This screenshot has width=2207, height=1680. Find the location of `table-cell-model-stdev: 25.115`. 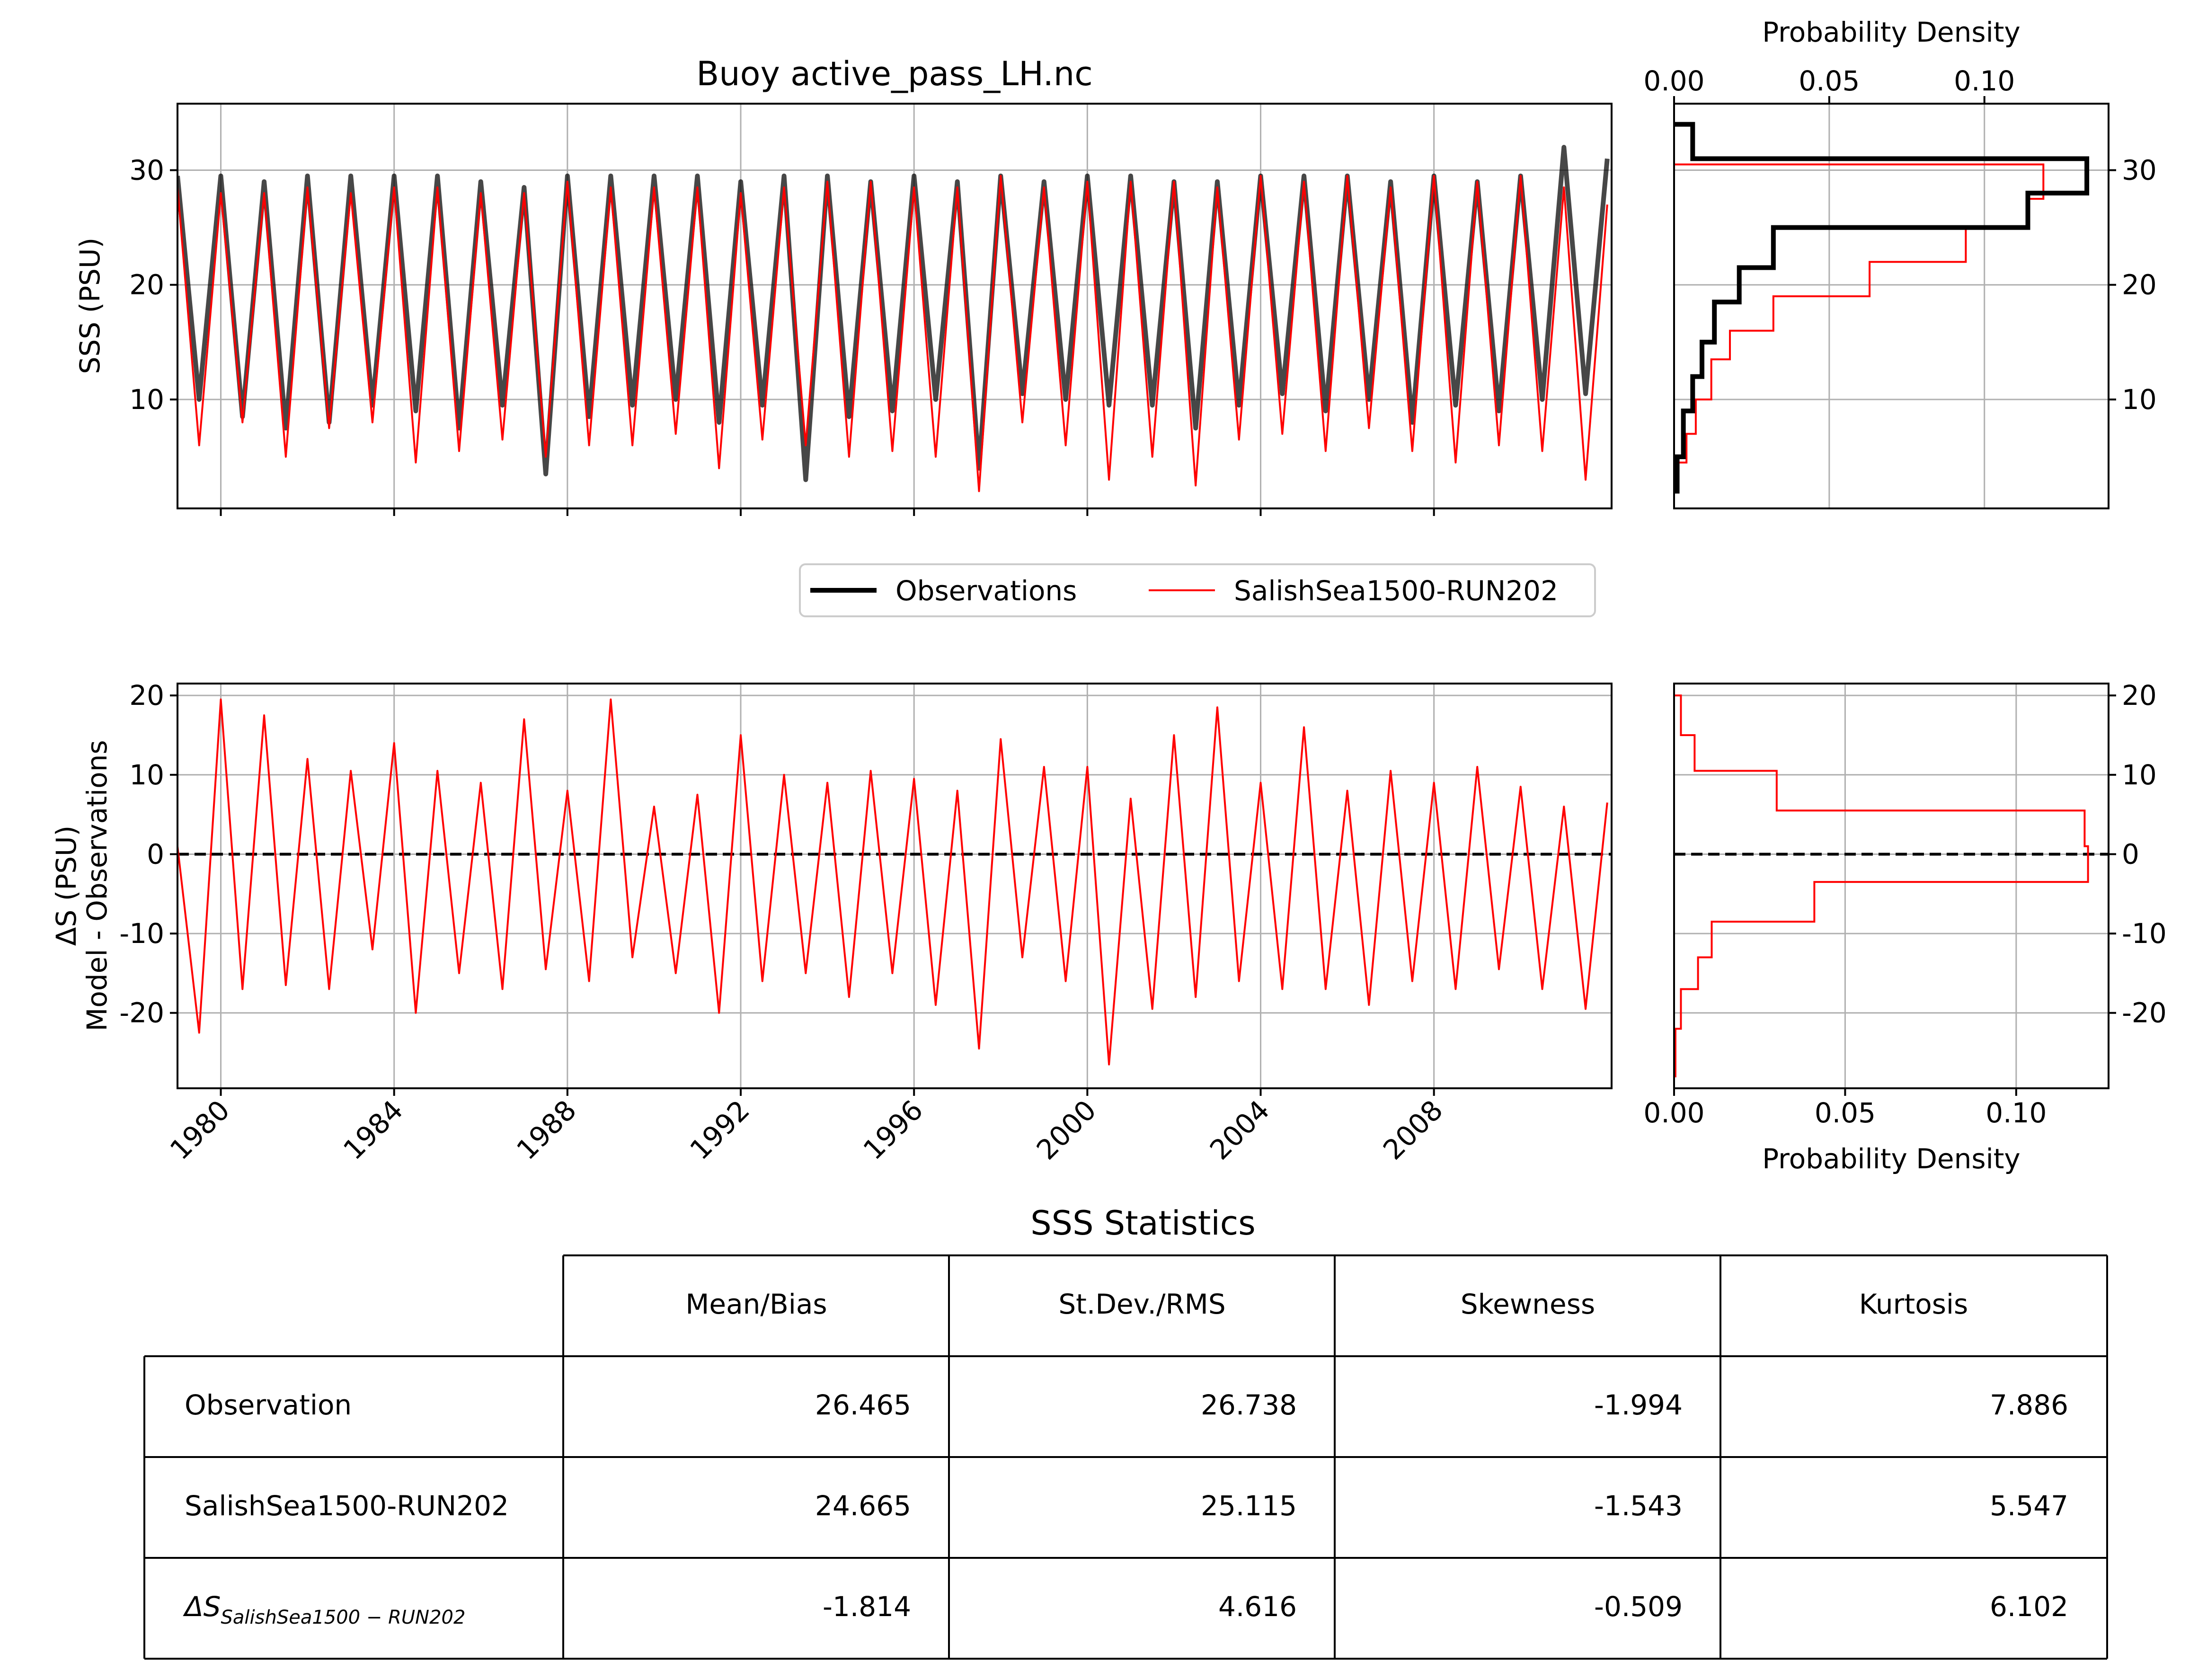

table-cell-model-stdev: 25.115 is located at coordinates (1249, 1506).